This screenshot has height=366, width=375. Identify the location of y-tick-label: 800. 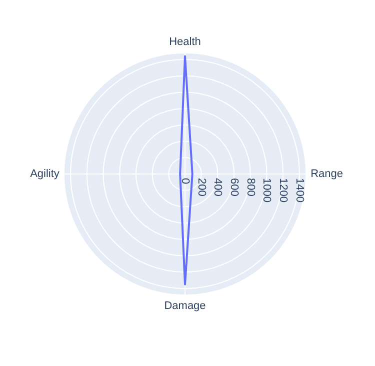
(250, 187).